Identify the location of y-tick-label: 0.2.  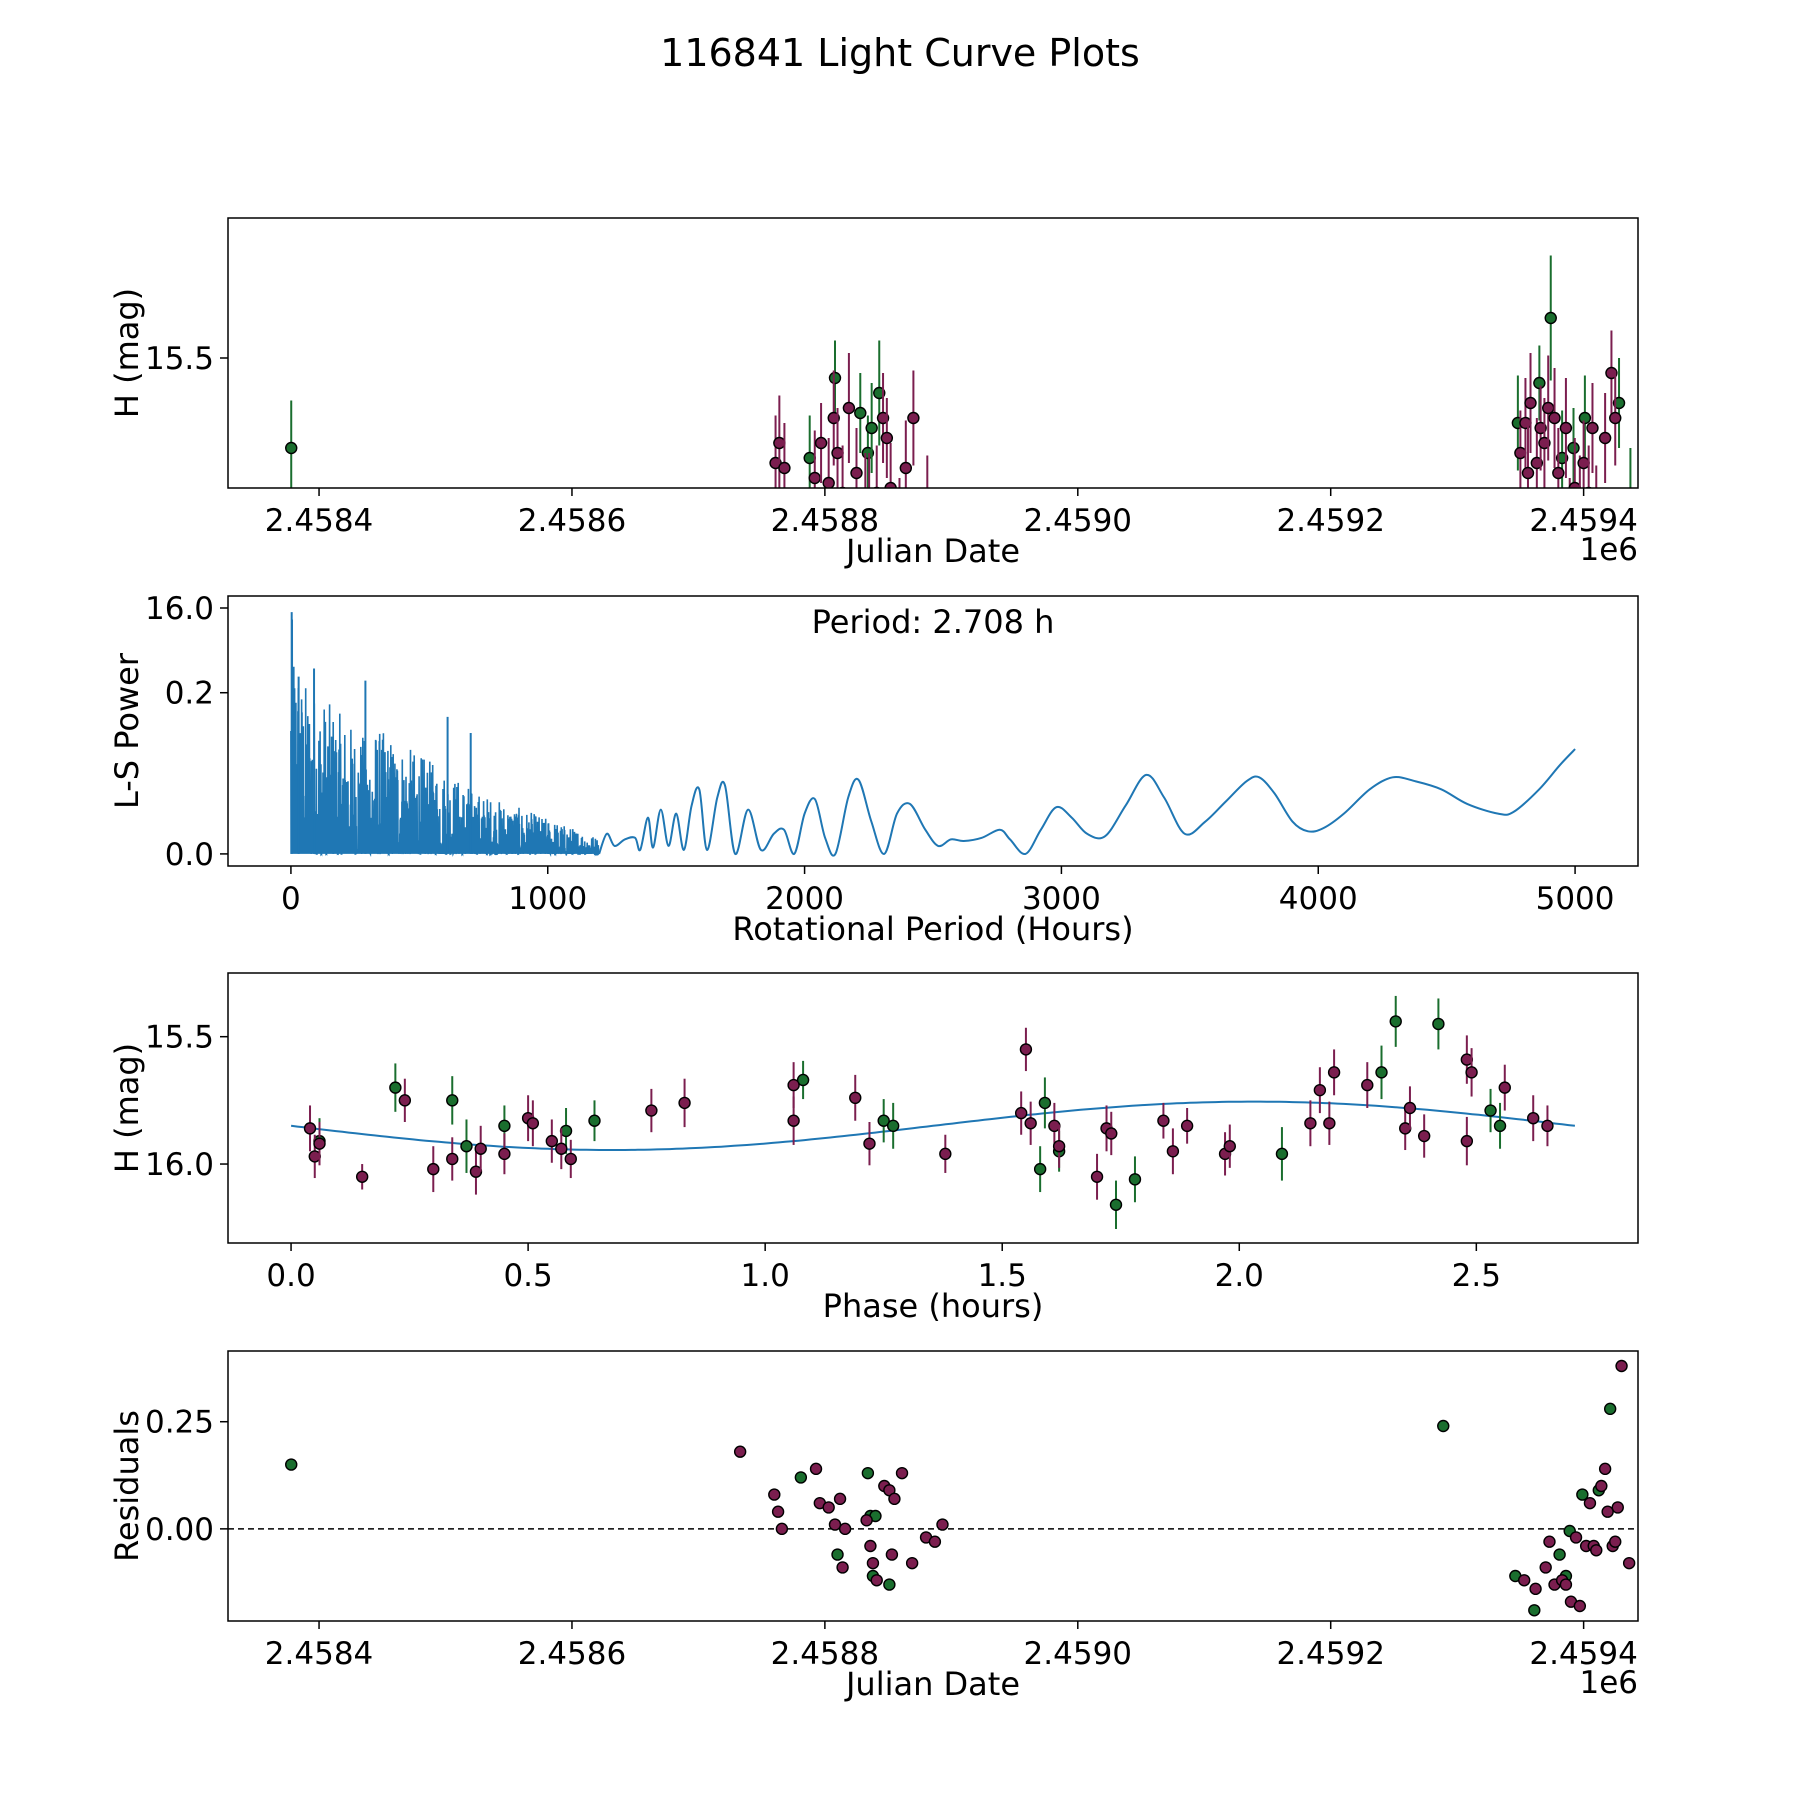
(189, 694).